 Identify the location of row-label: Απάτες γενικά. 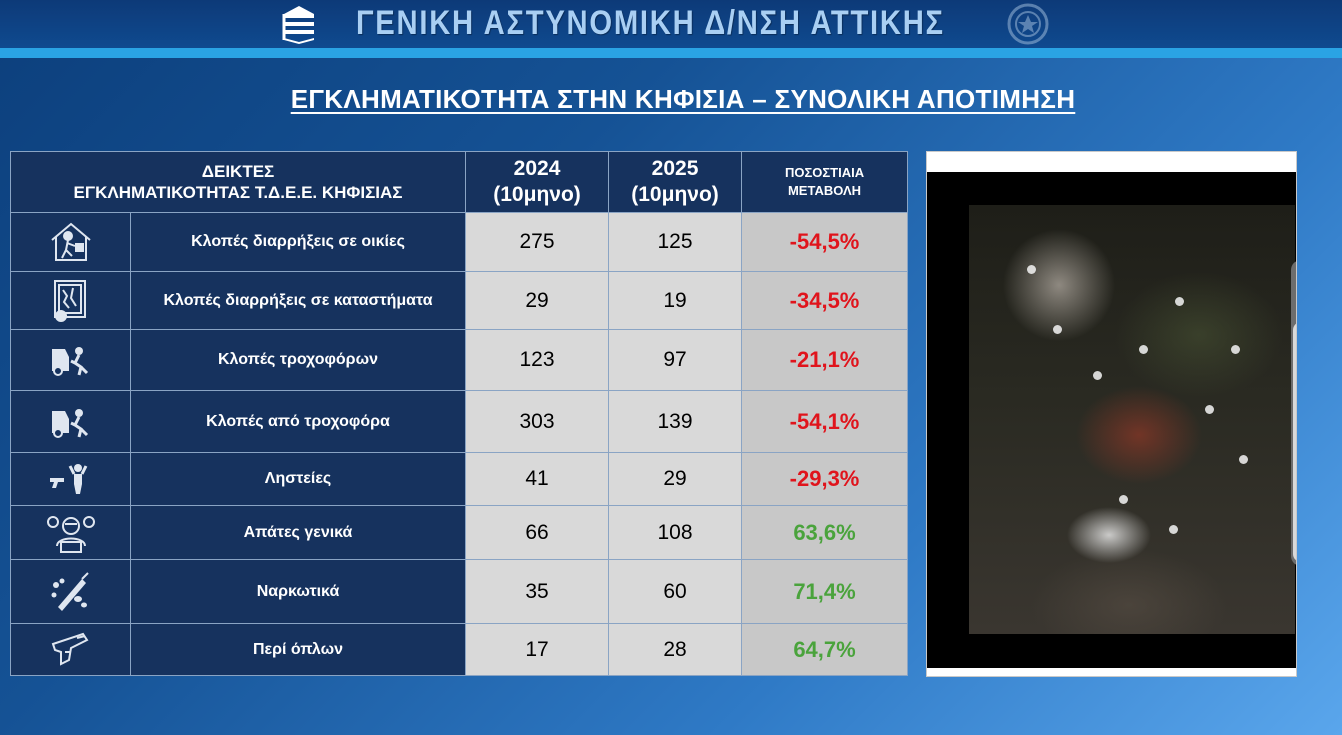
(298, 532).